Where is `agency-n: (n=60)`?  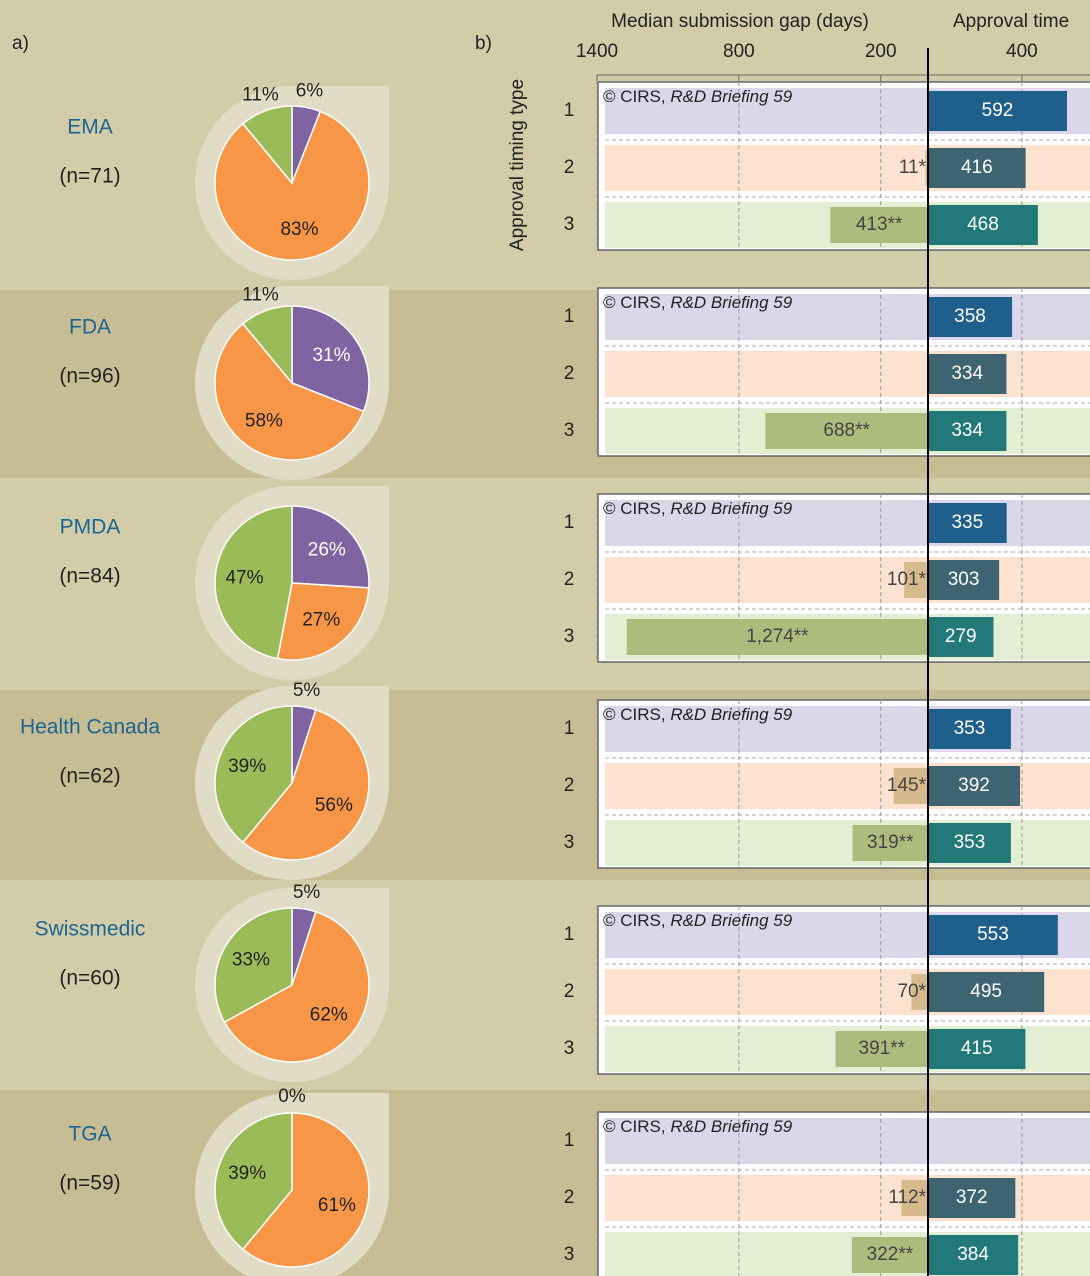 agency-n: (n=60) is located at coordinates (89, 978).